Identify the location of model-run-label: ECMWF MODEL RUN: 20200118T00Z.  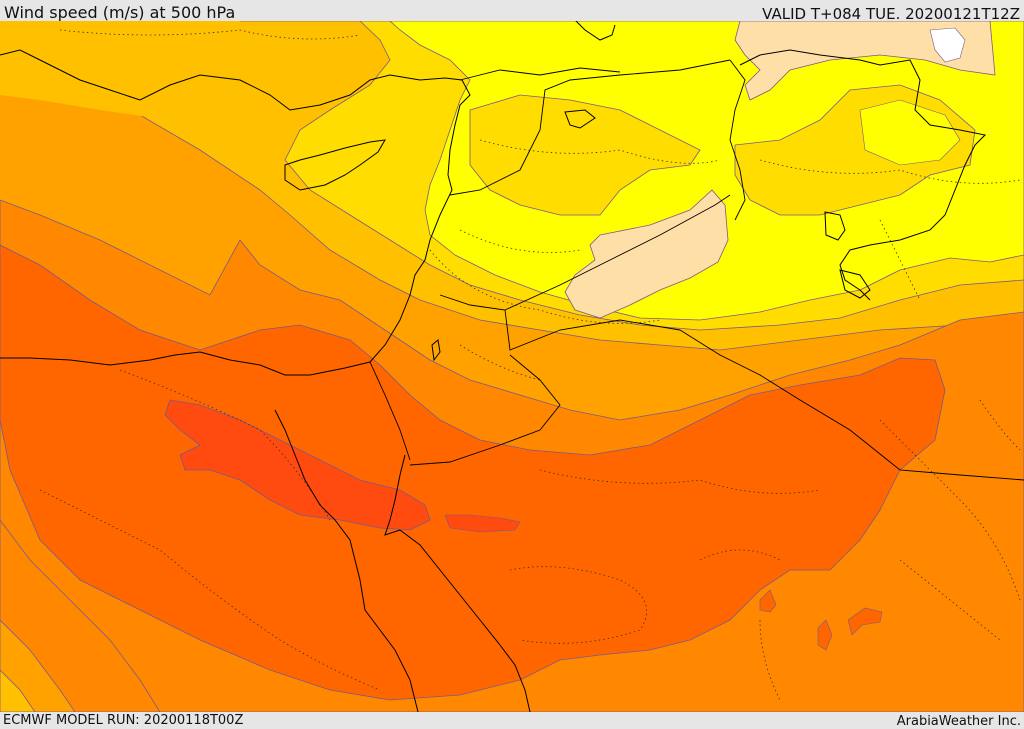
(123, 720).